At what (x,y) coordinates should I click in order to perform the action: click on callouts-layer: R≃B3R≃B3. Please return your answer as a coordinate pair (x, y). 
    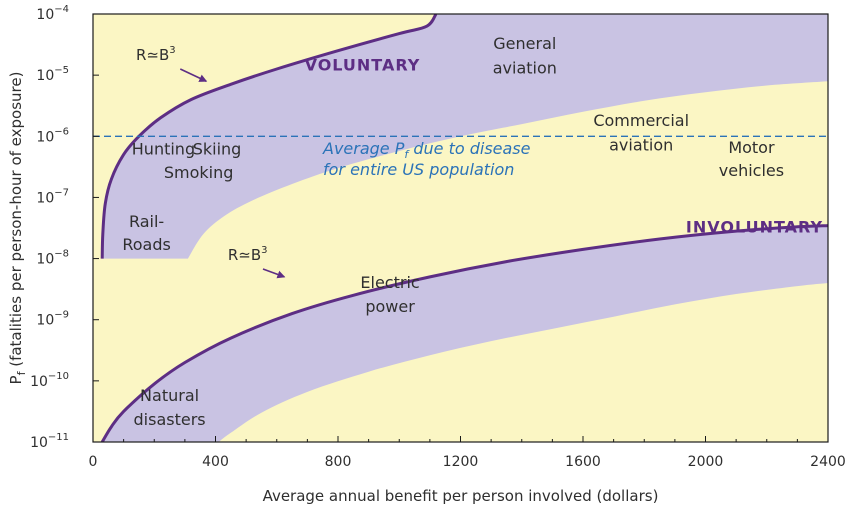
    Looking at the image, I should click on (211, 162).